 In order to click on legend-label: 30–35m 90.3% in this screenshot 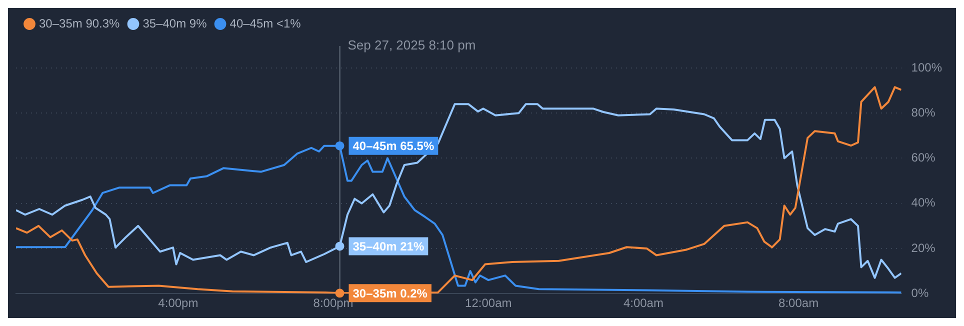, I will do `click(79, 23)`.